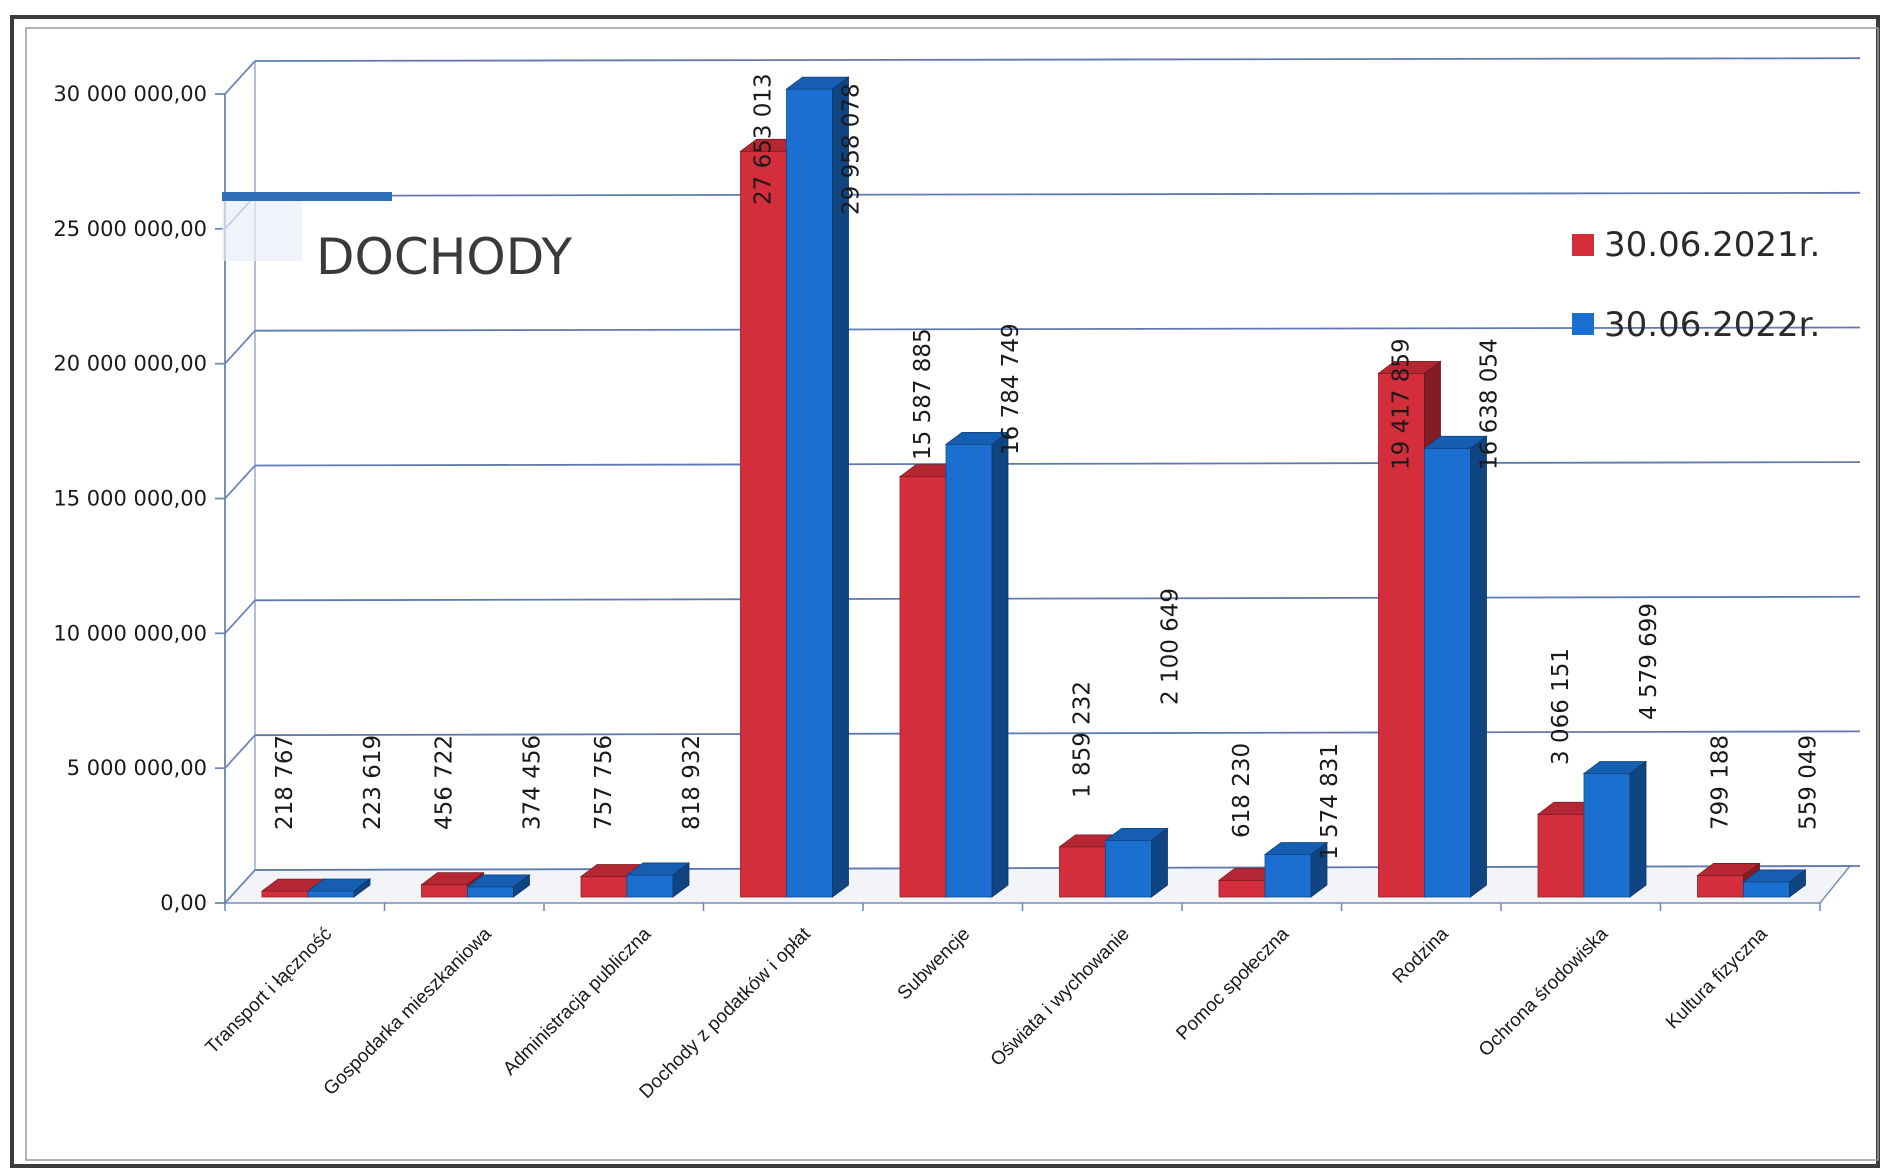 The image size is (1883, 1169). Describe the element at coordinates (1402, 404) in the screenshot. I see `data-label-2021-7: 19 417 859` at that location.